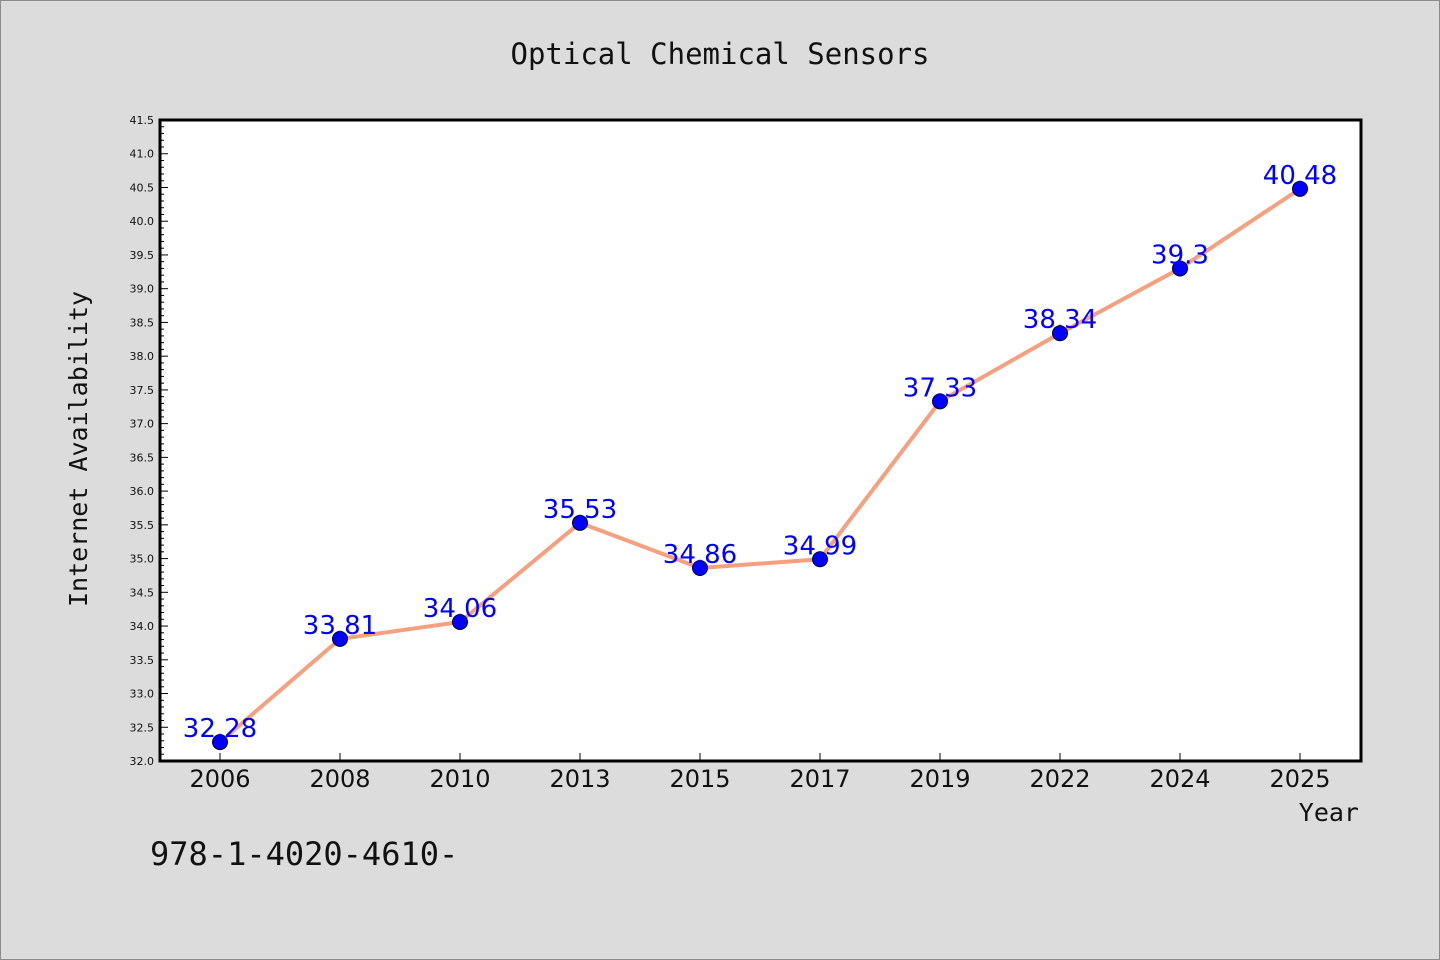 The width and height of the screenshot is (1440, 960). Describe the element at coordinates (820, 546) in the screenshot. I see `data-label: 34.99` at that location.